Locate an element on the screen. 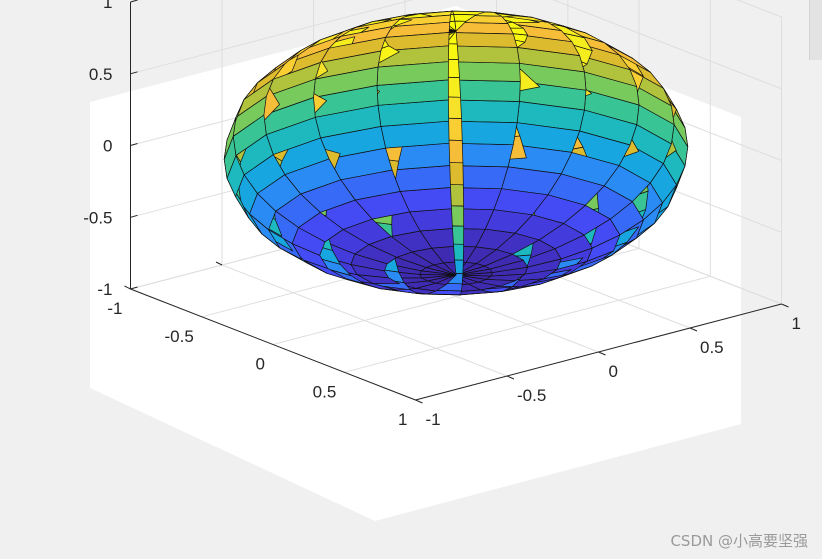 This screenshot has width=822, height=559. y-tick-label: -1 is located at coordinates (114, 308).